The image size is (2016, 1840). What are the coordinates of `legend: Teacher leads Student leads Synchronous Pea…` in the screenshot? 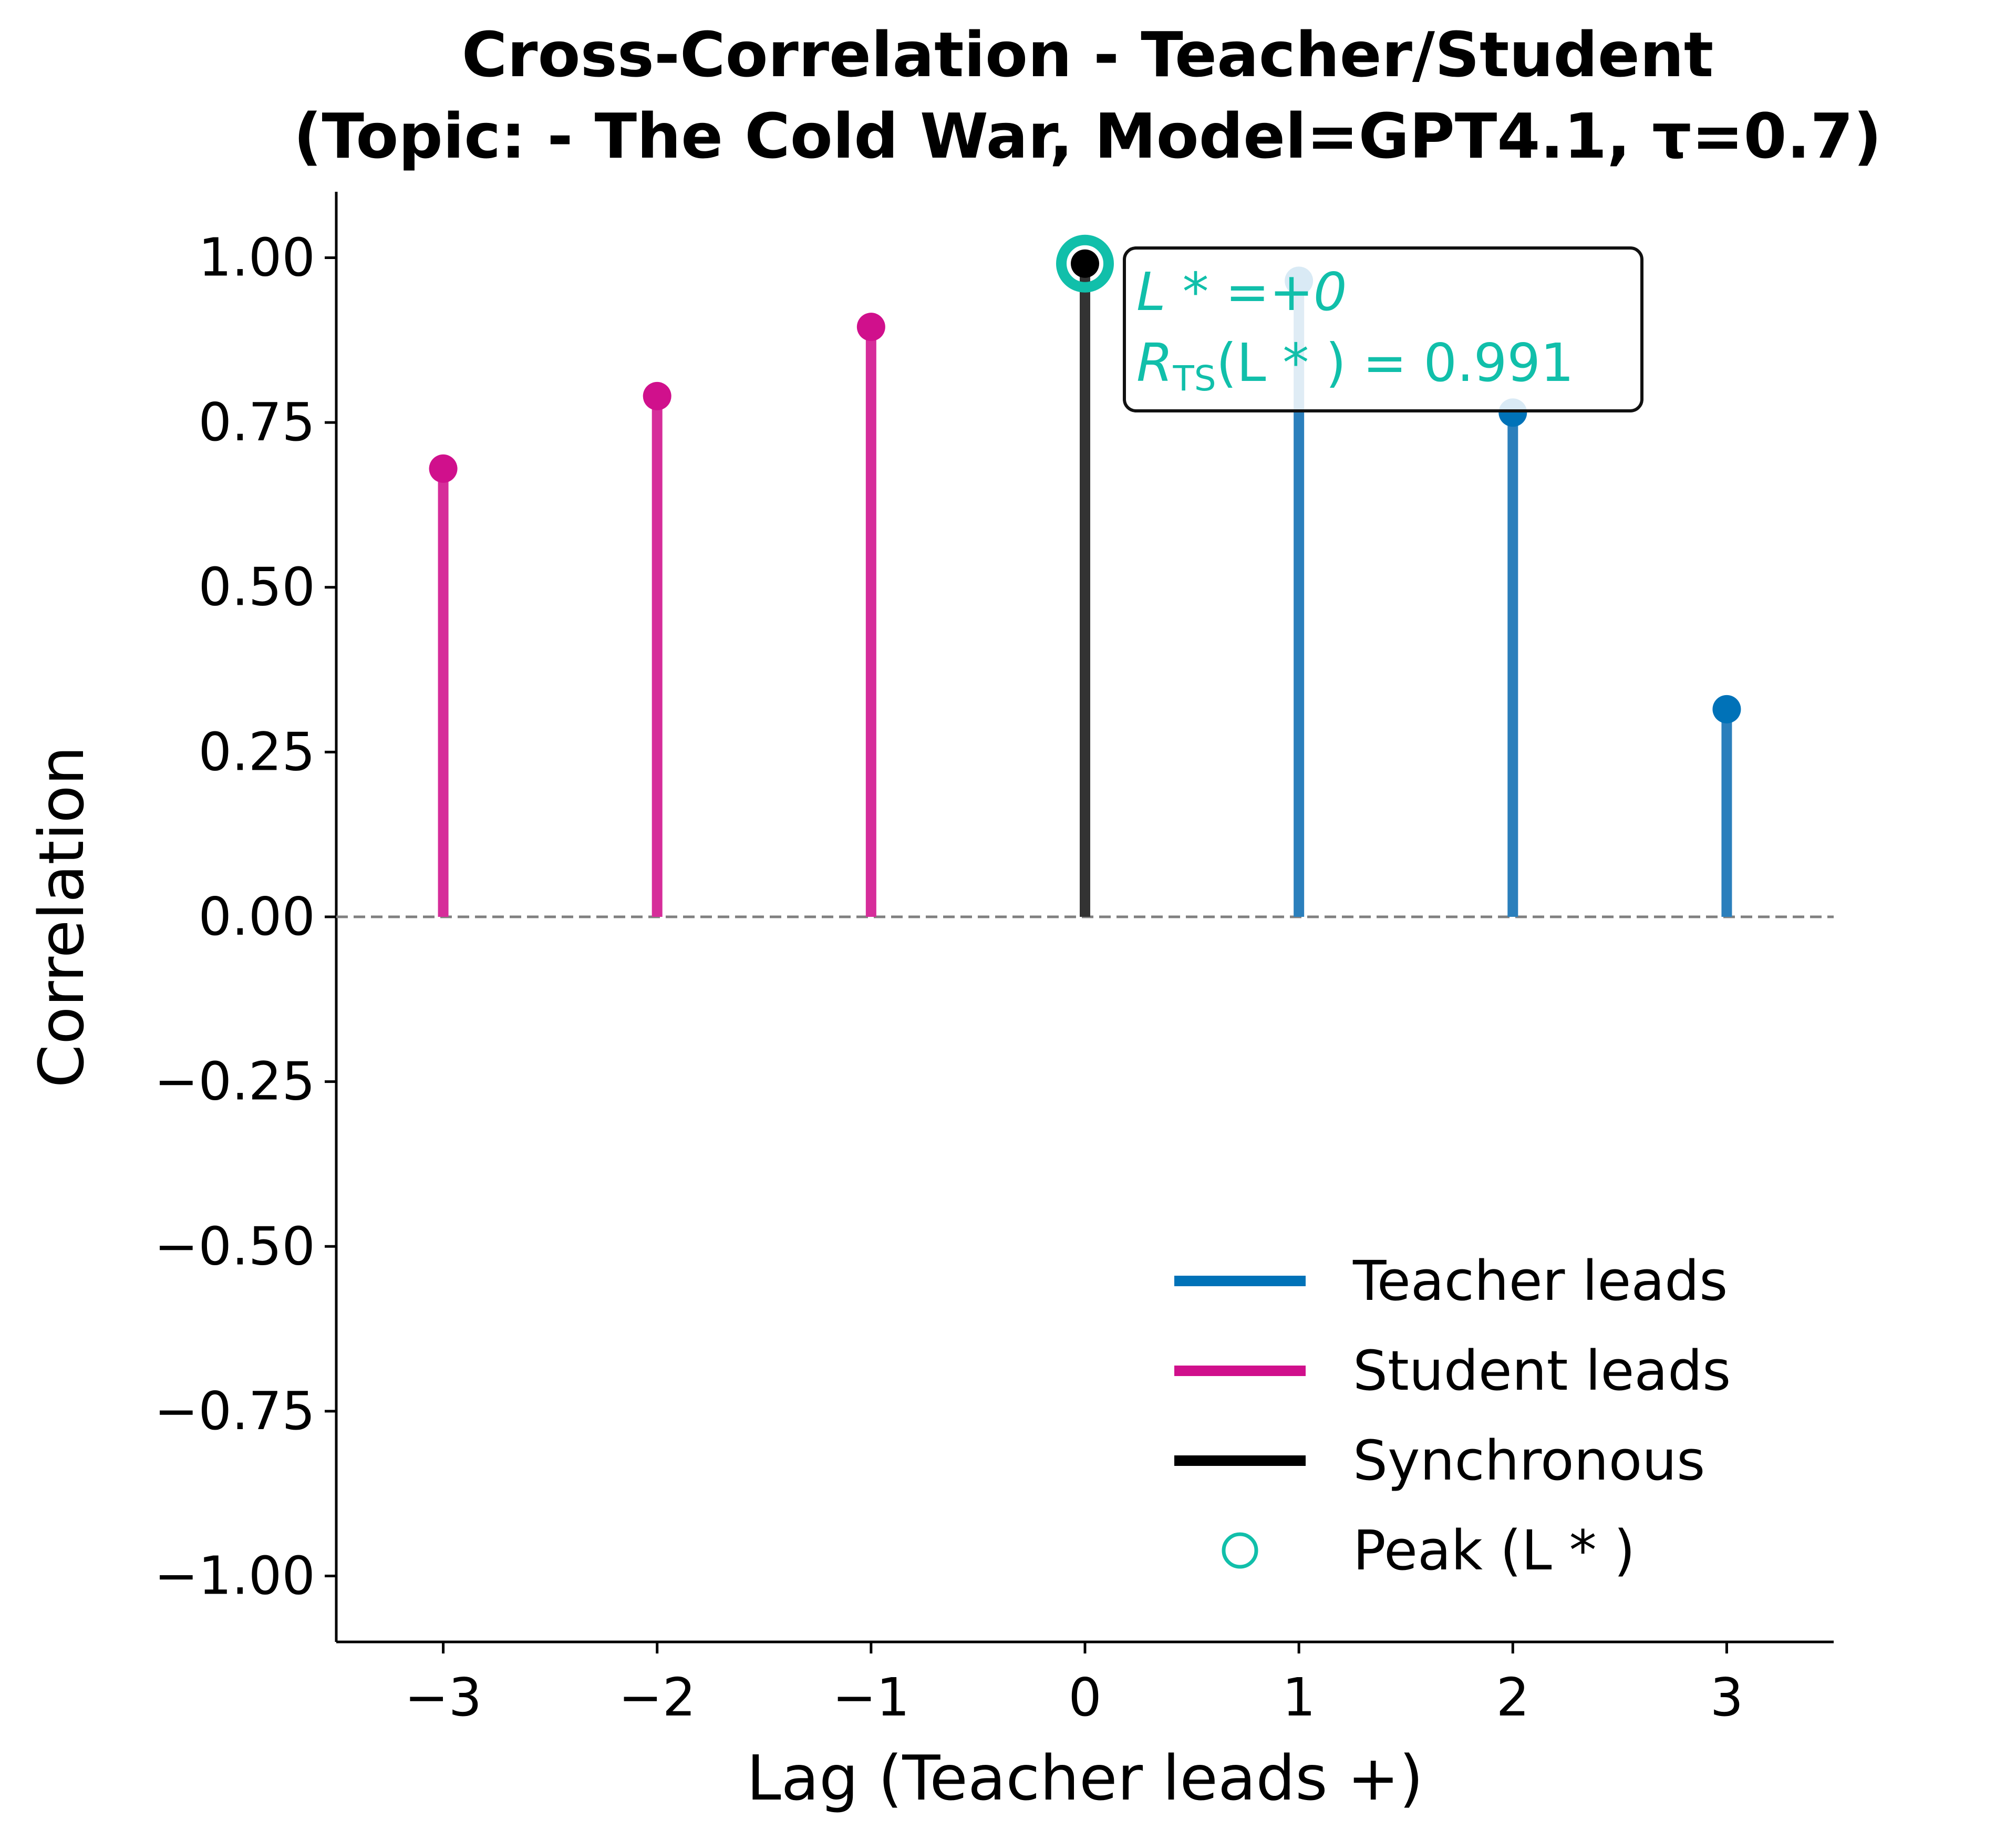 It's located at (1453, 1416).